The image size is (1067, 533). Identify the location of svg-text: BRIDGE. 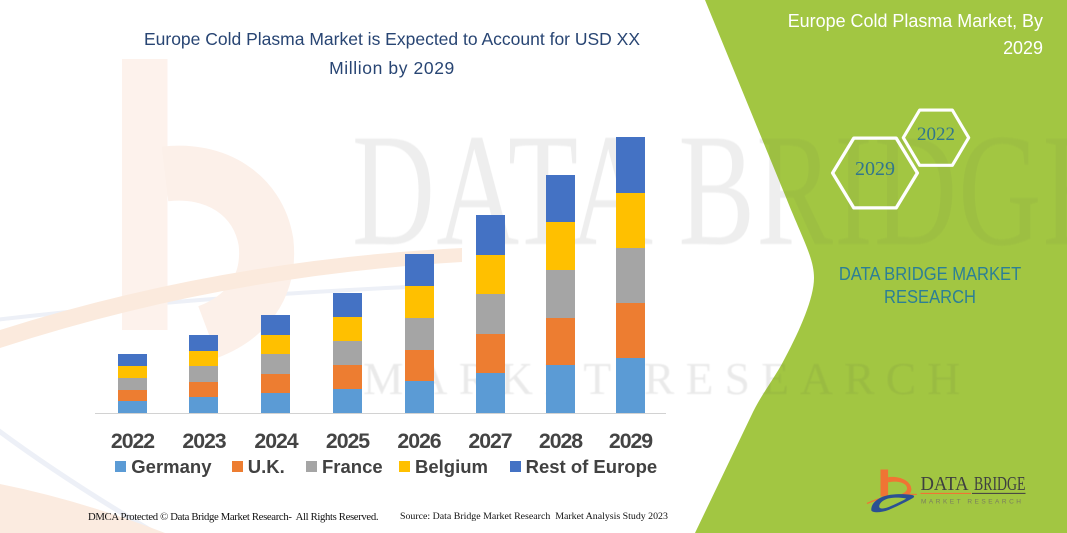
(1000, 484).